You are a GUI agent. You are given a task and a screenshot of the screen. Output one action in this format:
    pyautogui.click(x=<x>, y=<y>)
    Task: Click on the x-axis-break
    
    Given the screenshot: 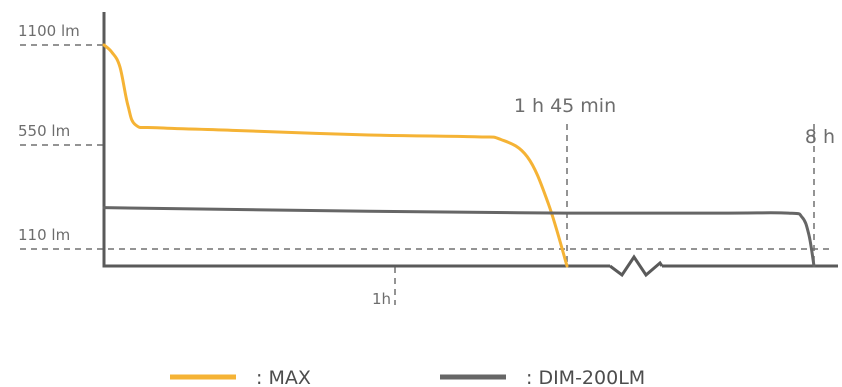 What is the action you would take?
    pyautogui.click(x=636, y=266)
    